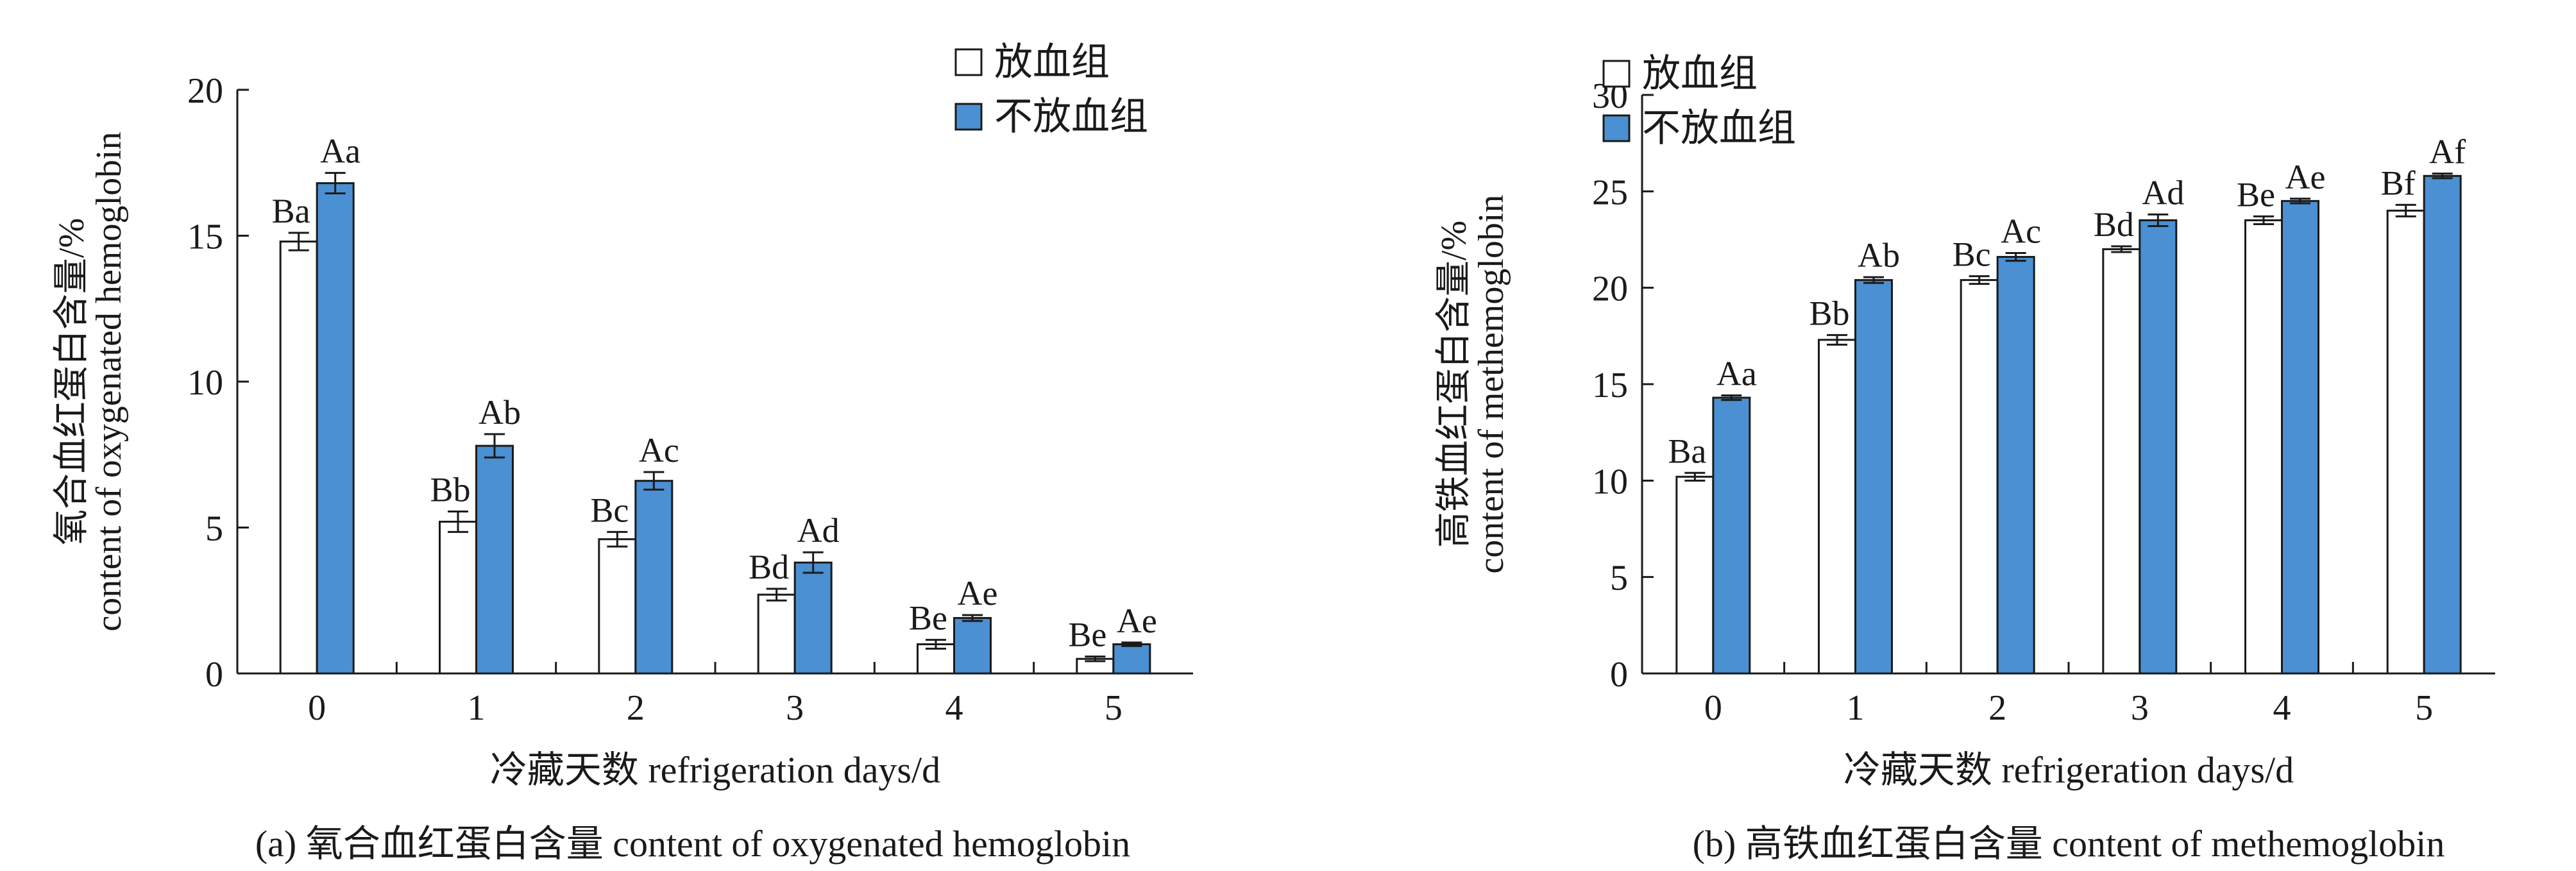 The width and height of the screenshot is (2576, 871). I want to click on y-axis-title: 高铁血红蛋白含量/%content of methemoglobin, so click(1472, 384).